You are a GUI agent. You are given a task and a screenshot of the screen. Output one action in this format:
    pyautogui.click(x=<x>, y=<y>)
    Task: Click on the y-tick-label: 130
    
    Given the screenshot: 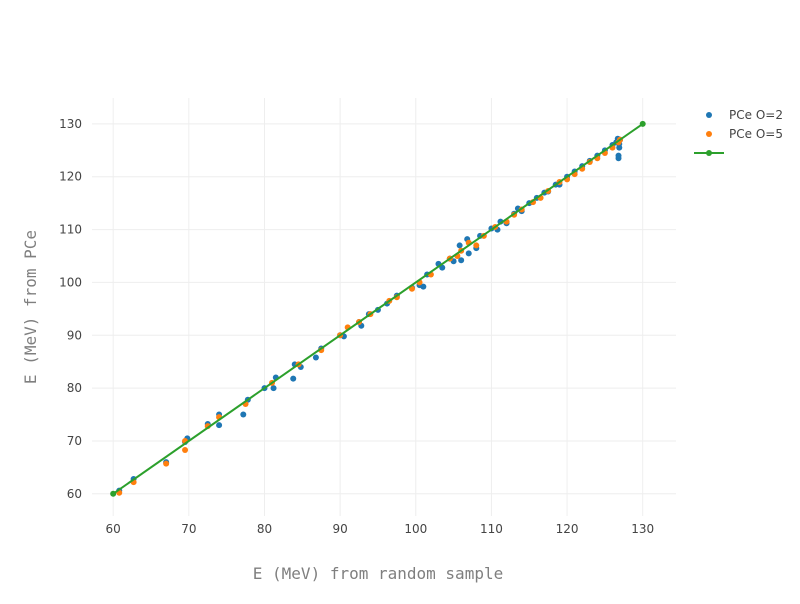 What is the action you would take?
    pyautogui.click(x=70, y=124)
    